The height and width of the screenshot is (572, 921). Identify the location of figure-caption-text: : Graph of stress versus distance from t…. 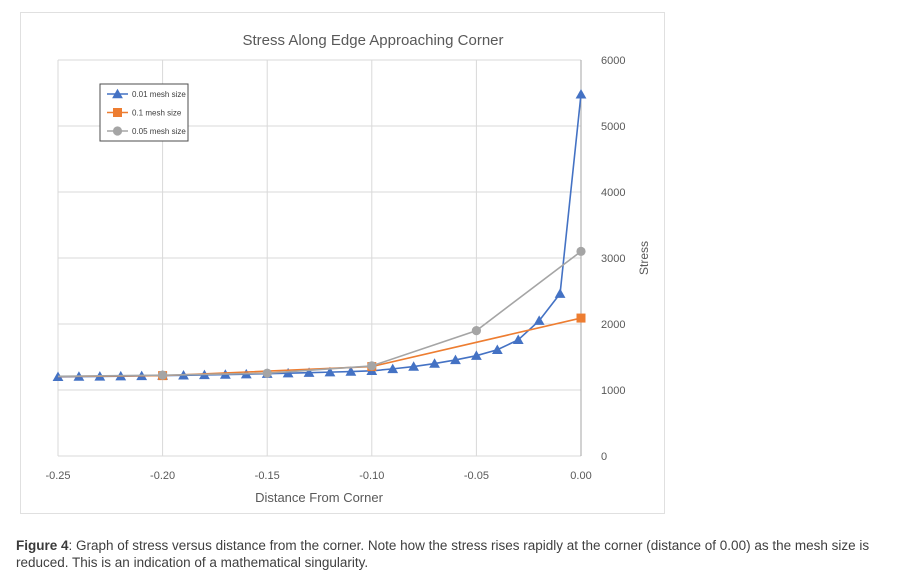
(442, 554).